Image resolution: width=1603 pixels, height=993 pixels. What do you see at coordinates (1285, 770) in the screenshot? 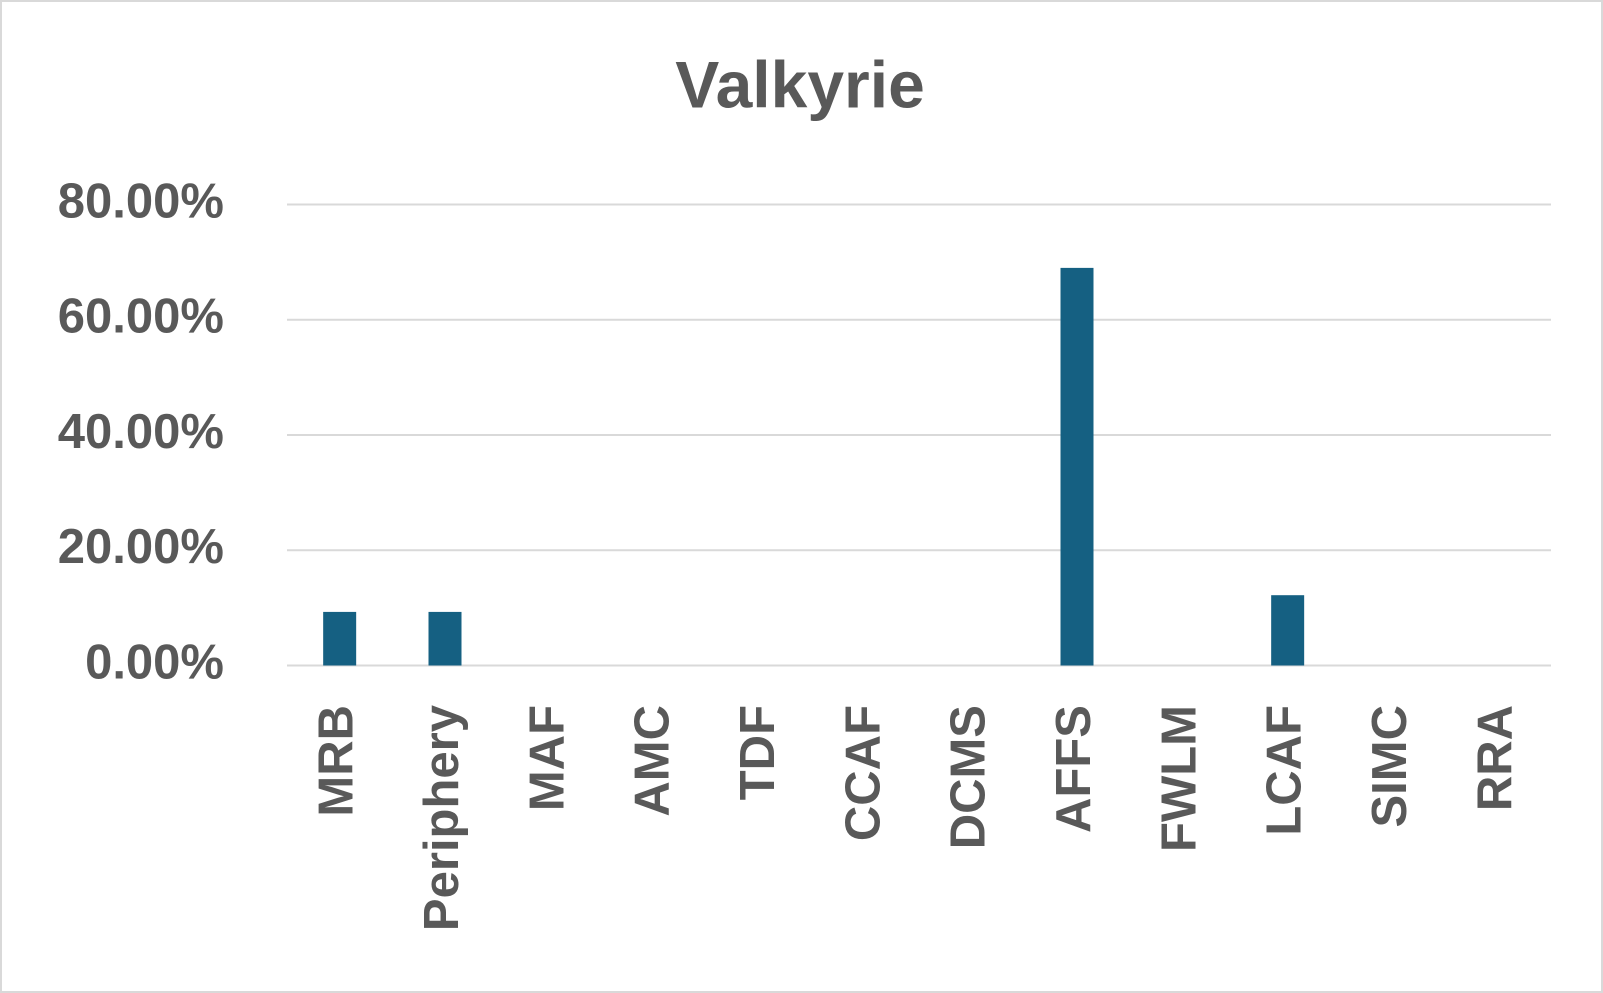
I see `x-tick-label: LCAF` at bounding box center [1285, 770].